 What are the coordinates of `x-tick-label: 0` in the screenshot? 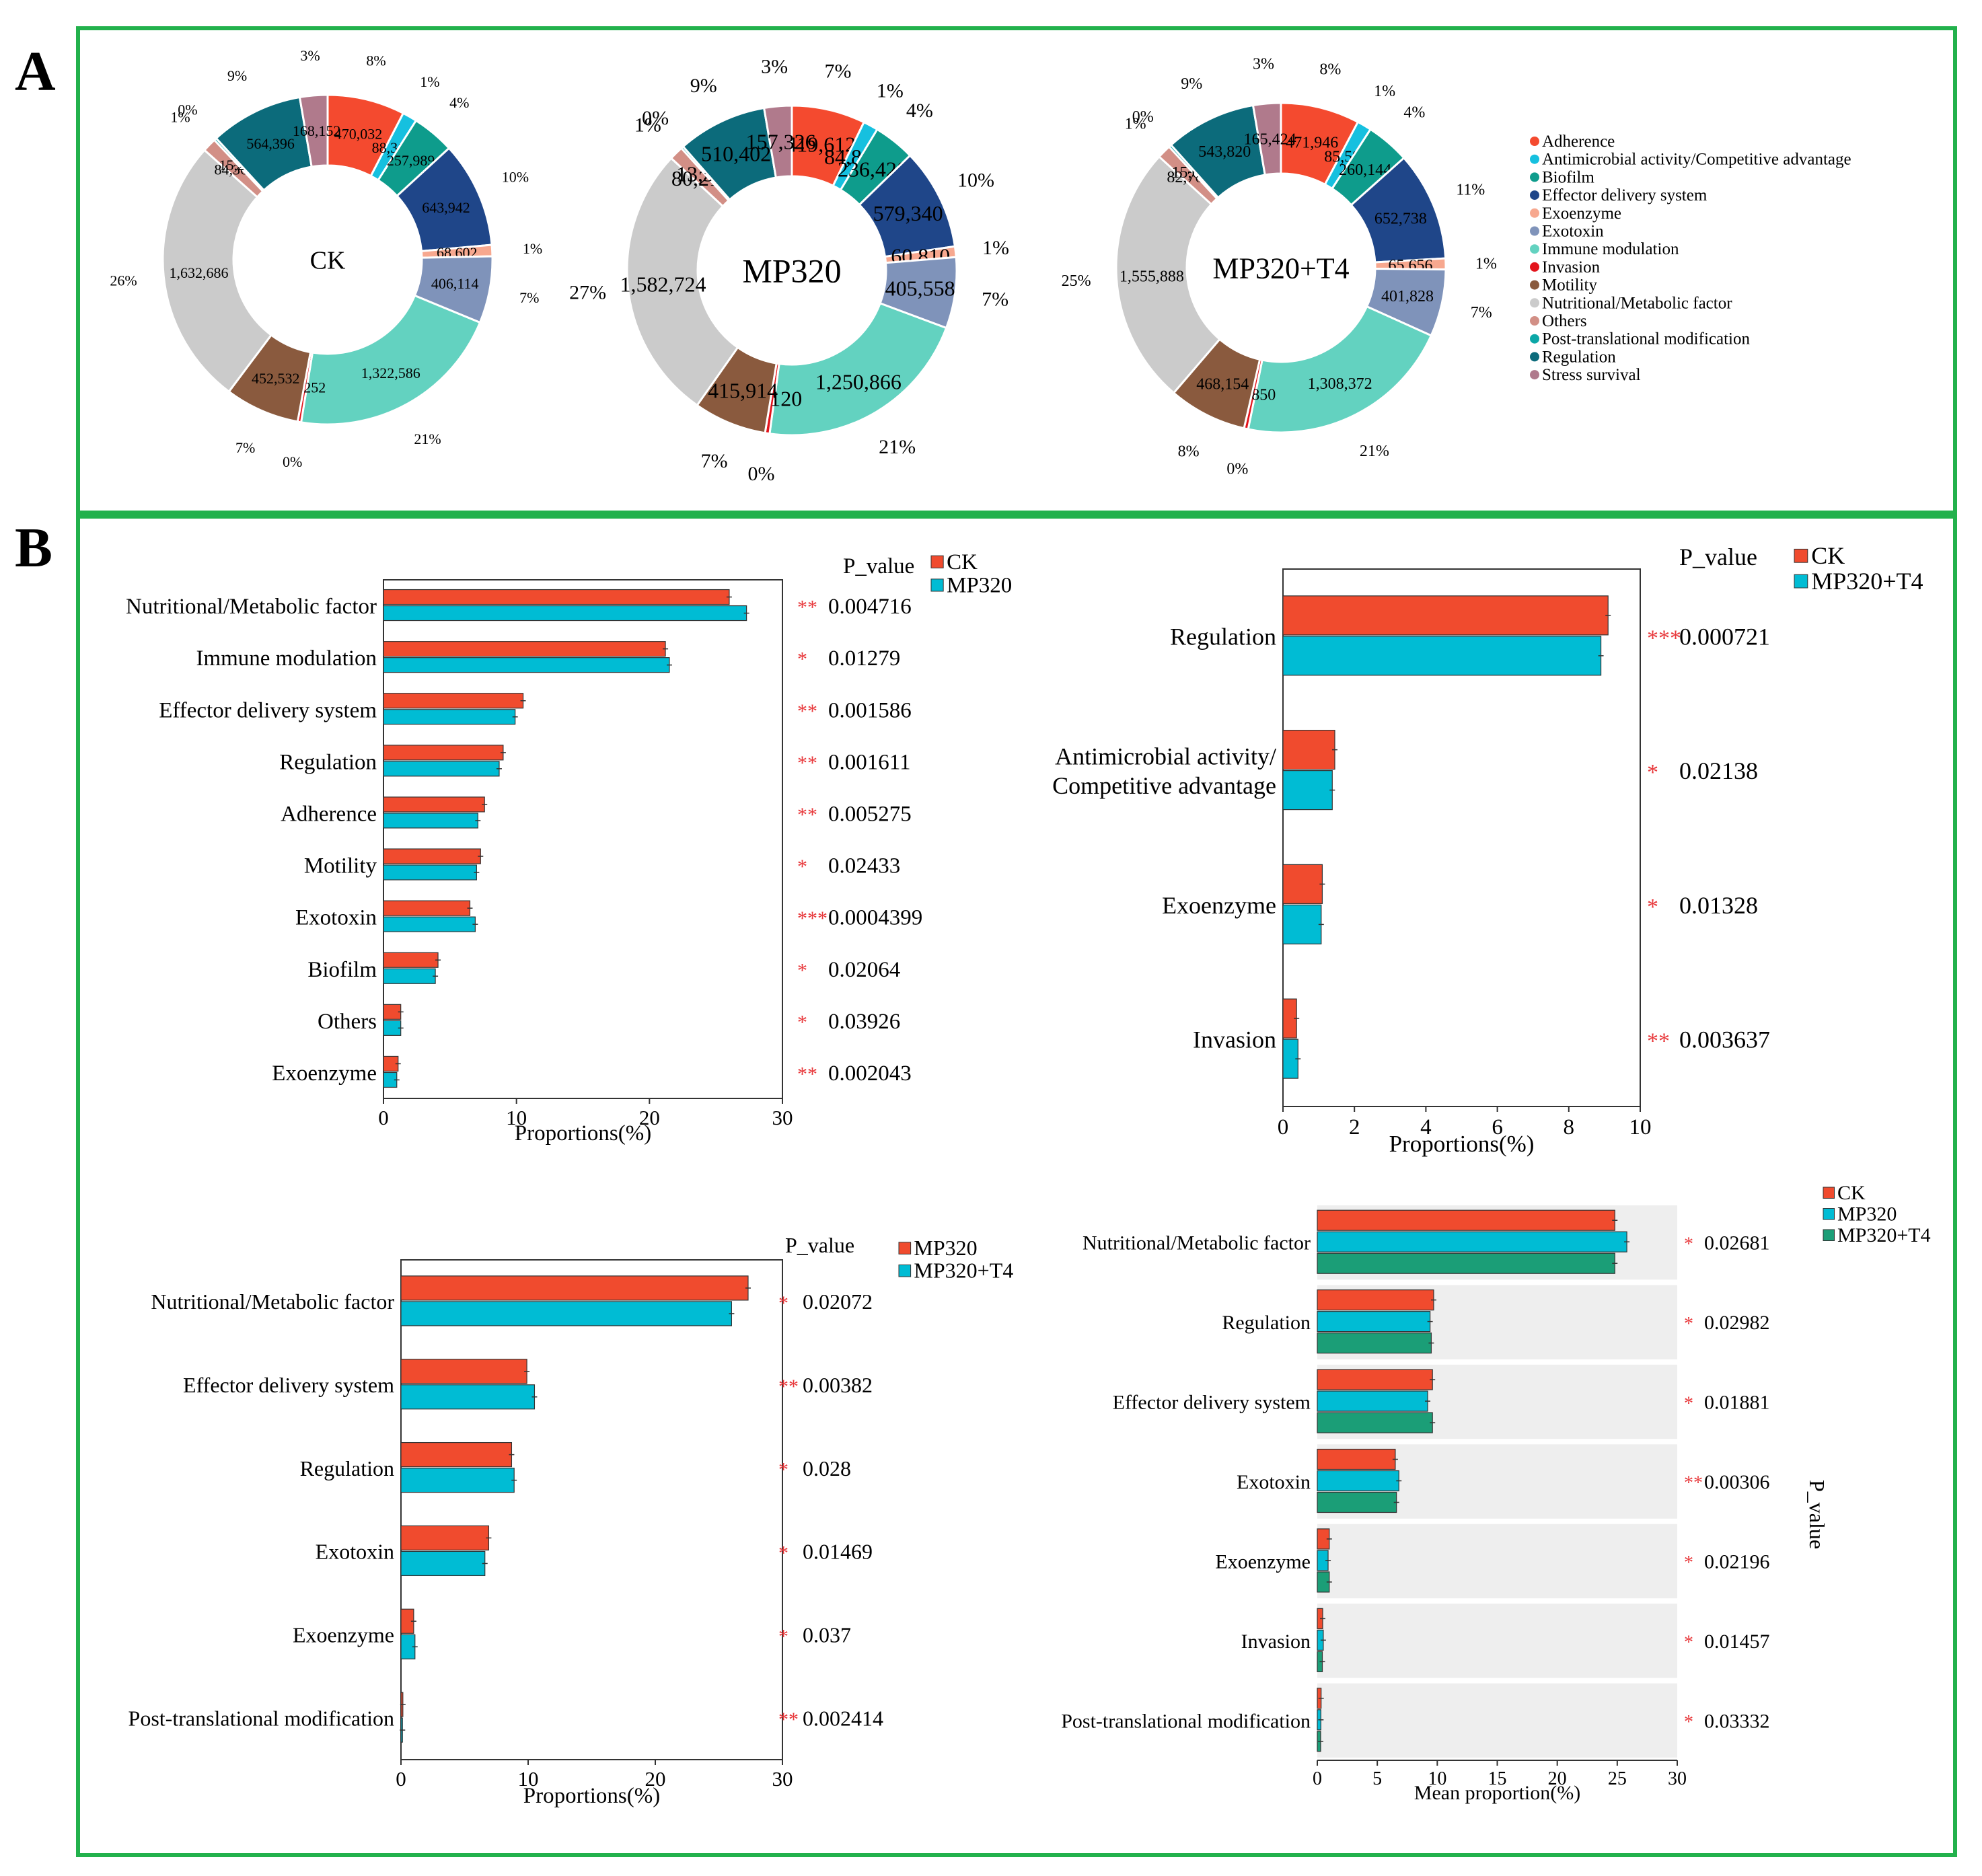 It's located at (1317, 1779).